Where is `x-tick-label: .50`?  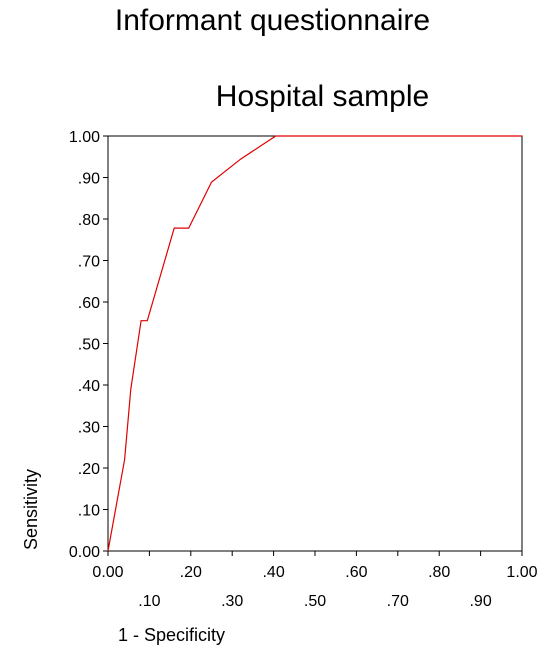 x-tick-label: .50 is located at coordinates (315, 601).